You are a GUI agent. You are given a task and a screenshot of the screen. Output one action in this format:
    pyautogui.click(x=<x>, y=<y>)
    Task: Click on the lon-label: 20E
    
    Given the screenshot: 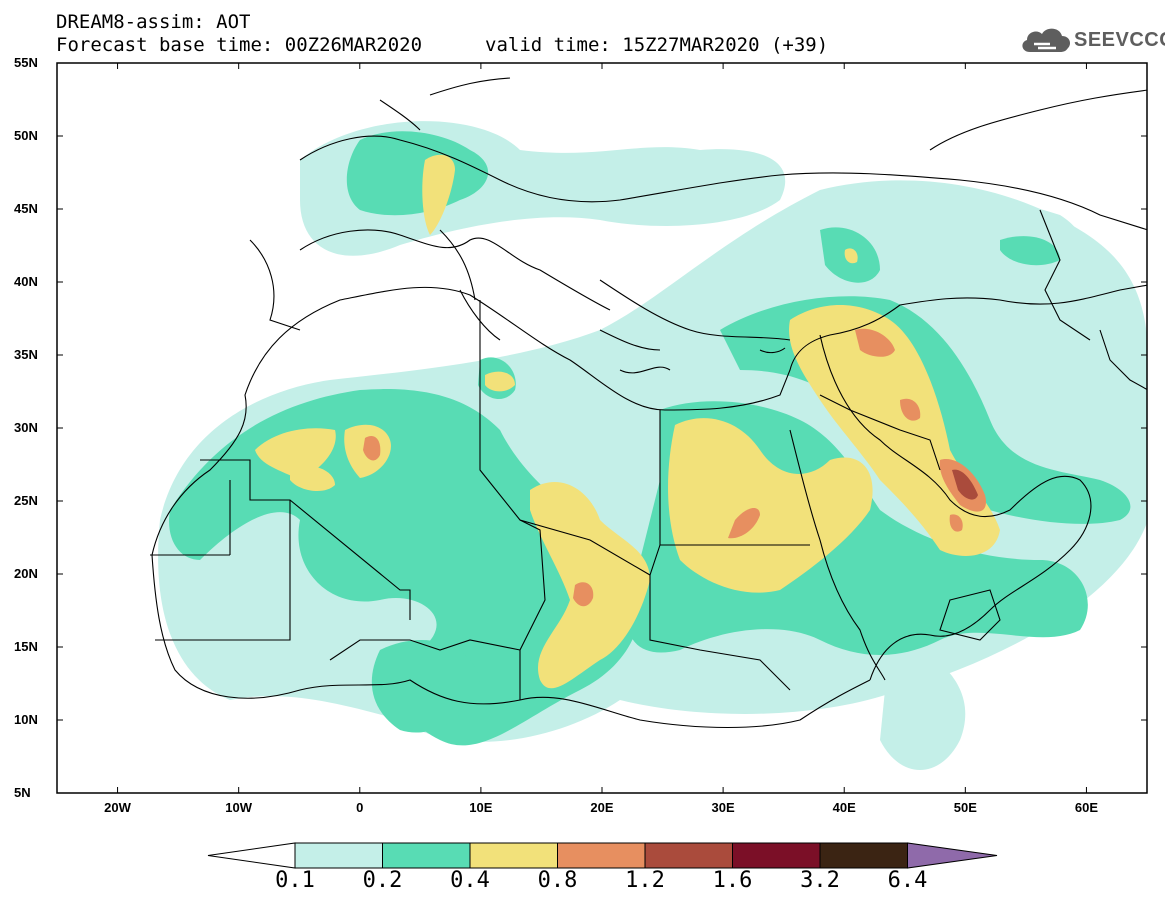 What is the action you would take?
    pyautogui.click(x=602, y=807)
    